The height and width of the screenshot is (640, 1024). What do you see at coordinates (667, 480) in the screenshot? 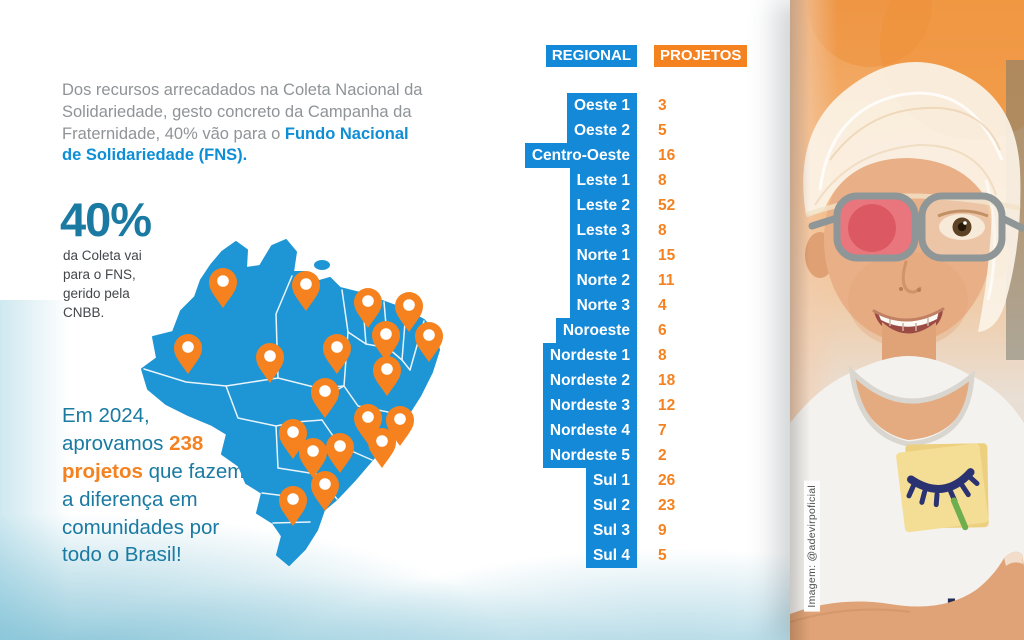
I see `projects-count-cell: 26` at bounding box center [667, 480].